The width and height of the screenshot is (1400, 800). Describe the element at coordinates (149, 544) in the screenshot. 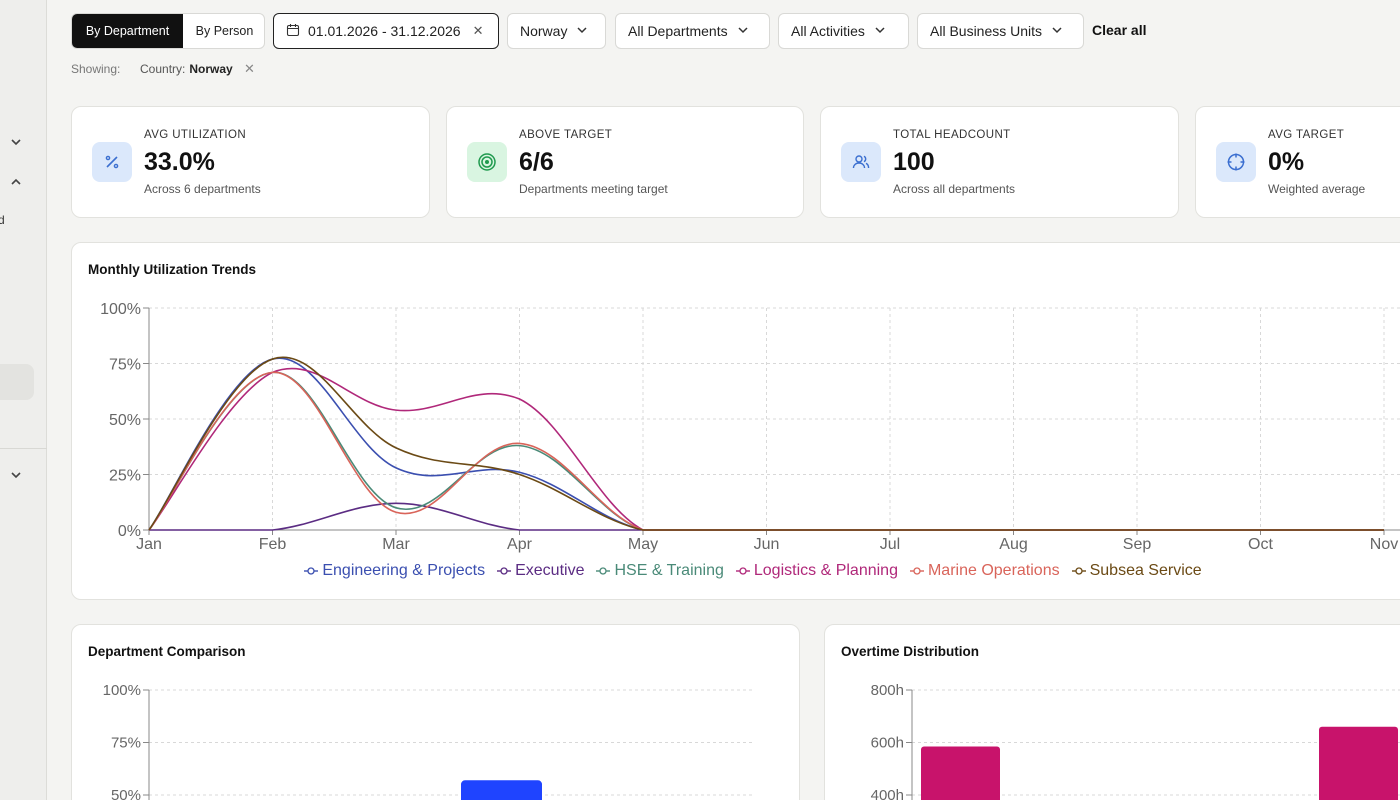

I see `x-tick-label: Jan` at that location.